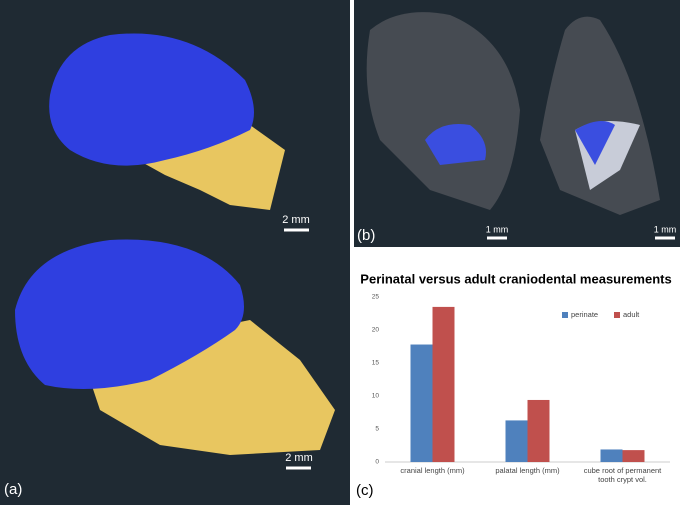 Image resolution: width=680 pixels, height=505 pixels. I want to click on y-tick-label: 15, so click(376, 363).